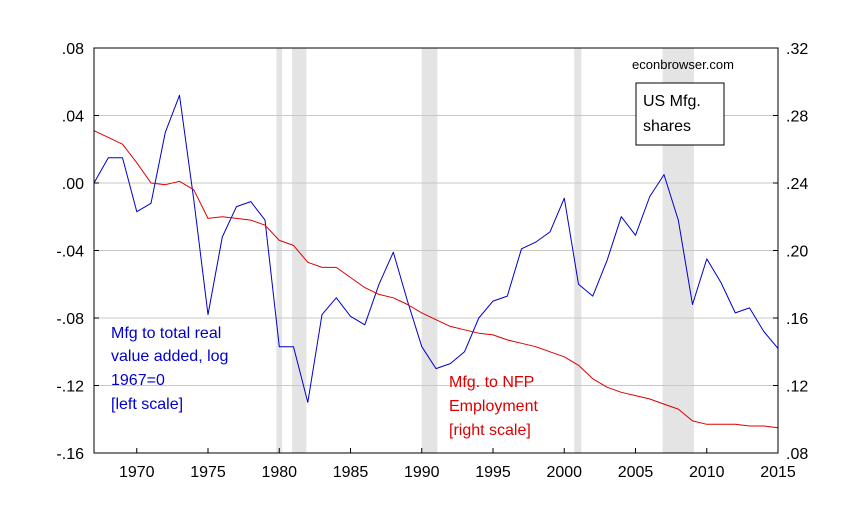 Image resolution: width=864 pixels, height=532 pixels. What do you see at coordinates (73, 184) in the screenshot?
I see `y-left-tick-label-4: .00` at bounding box center [73, 184].